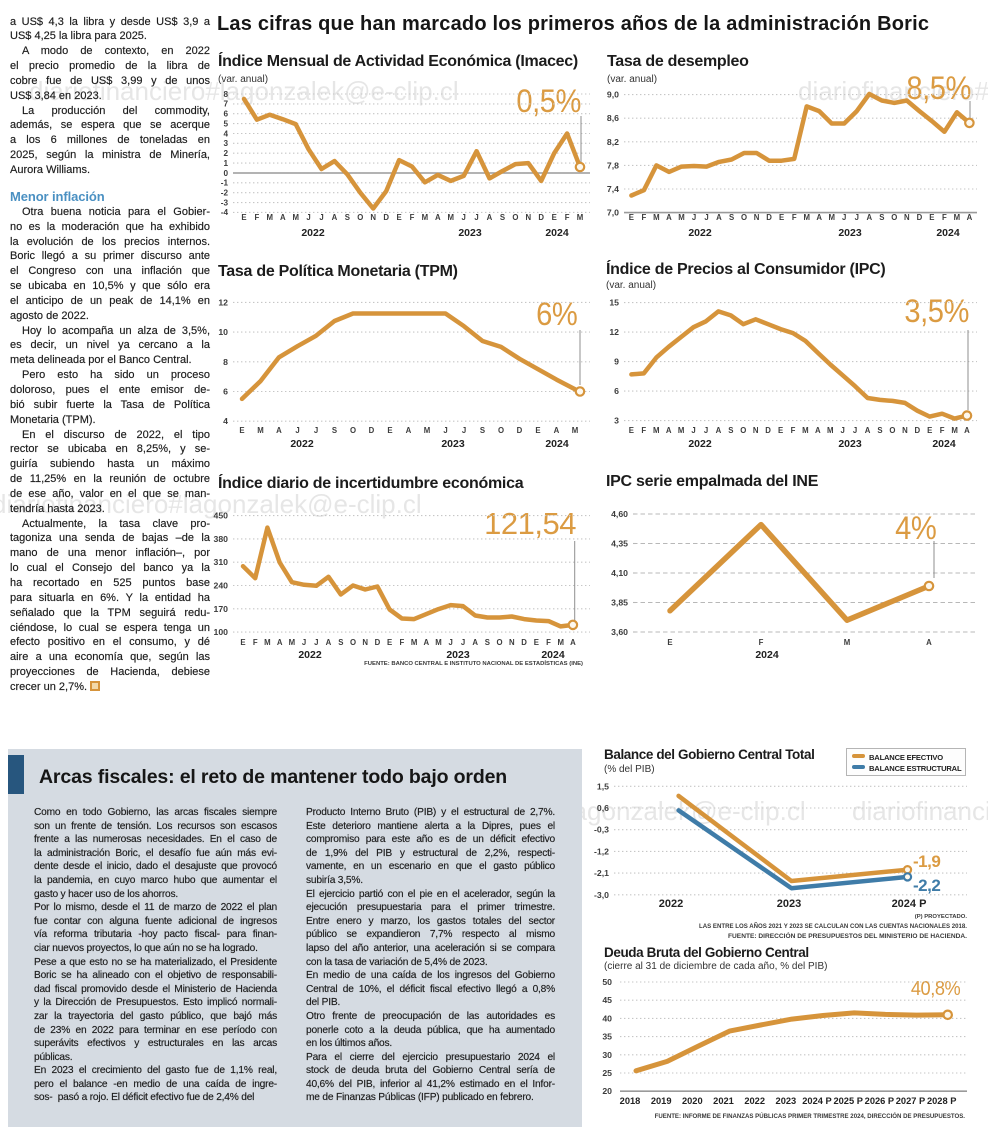 The image size is (988, 1133). What do you see at coordinates (616, 421) in the screenshot?
I see `svg-text: 3` at bounding box center [616, 421].